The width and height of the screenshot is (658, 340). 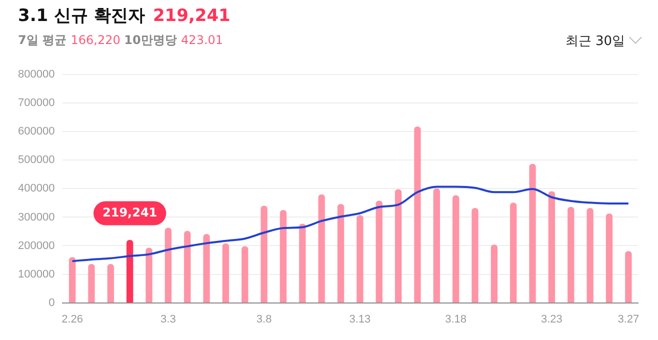 What do you see at coordinates (595, 41) in the screenshot?
I see `text: 최근 30일` at bounding box center [595, 41].